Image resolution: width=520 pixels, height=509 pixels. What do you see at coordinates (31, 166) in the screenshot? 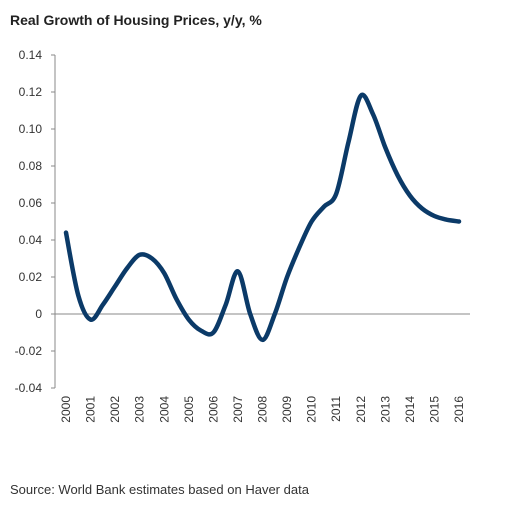
I see `y-tick-label: 0.08` at bounding box center [31, 166].